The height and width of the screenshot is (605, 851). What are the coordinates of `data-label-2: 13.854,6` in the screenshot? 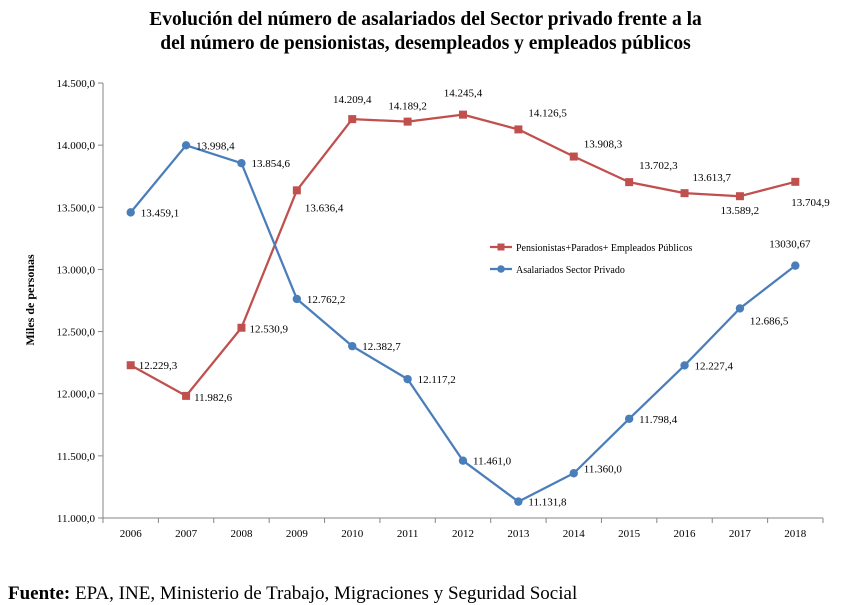 It's located at (270, 164).